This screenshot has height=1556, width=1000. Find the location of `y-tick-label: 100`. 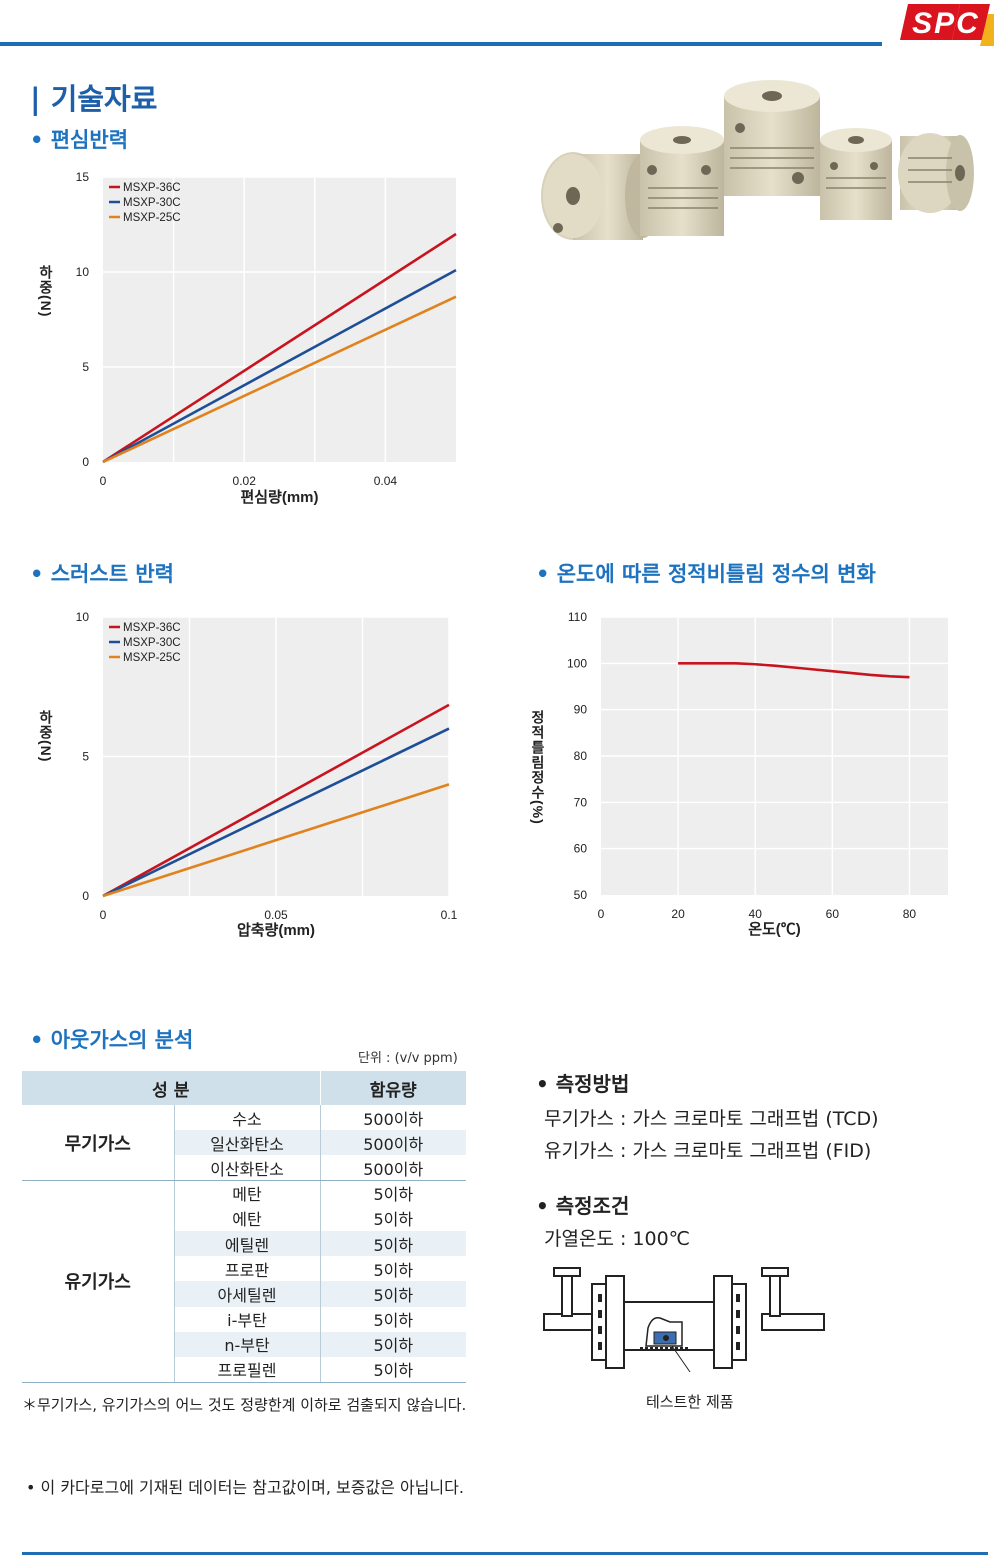

y-tick-label: 100 is located at coordinates (577, 663).